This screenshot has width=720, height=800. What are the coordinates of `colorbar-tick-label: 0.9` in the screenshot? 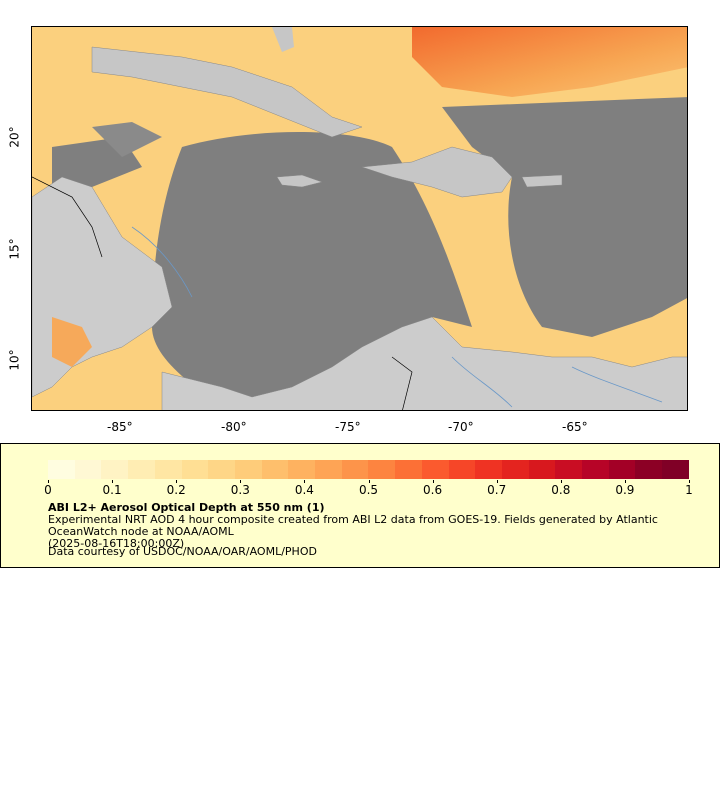 It's located at (625, 490).